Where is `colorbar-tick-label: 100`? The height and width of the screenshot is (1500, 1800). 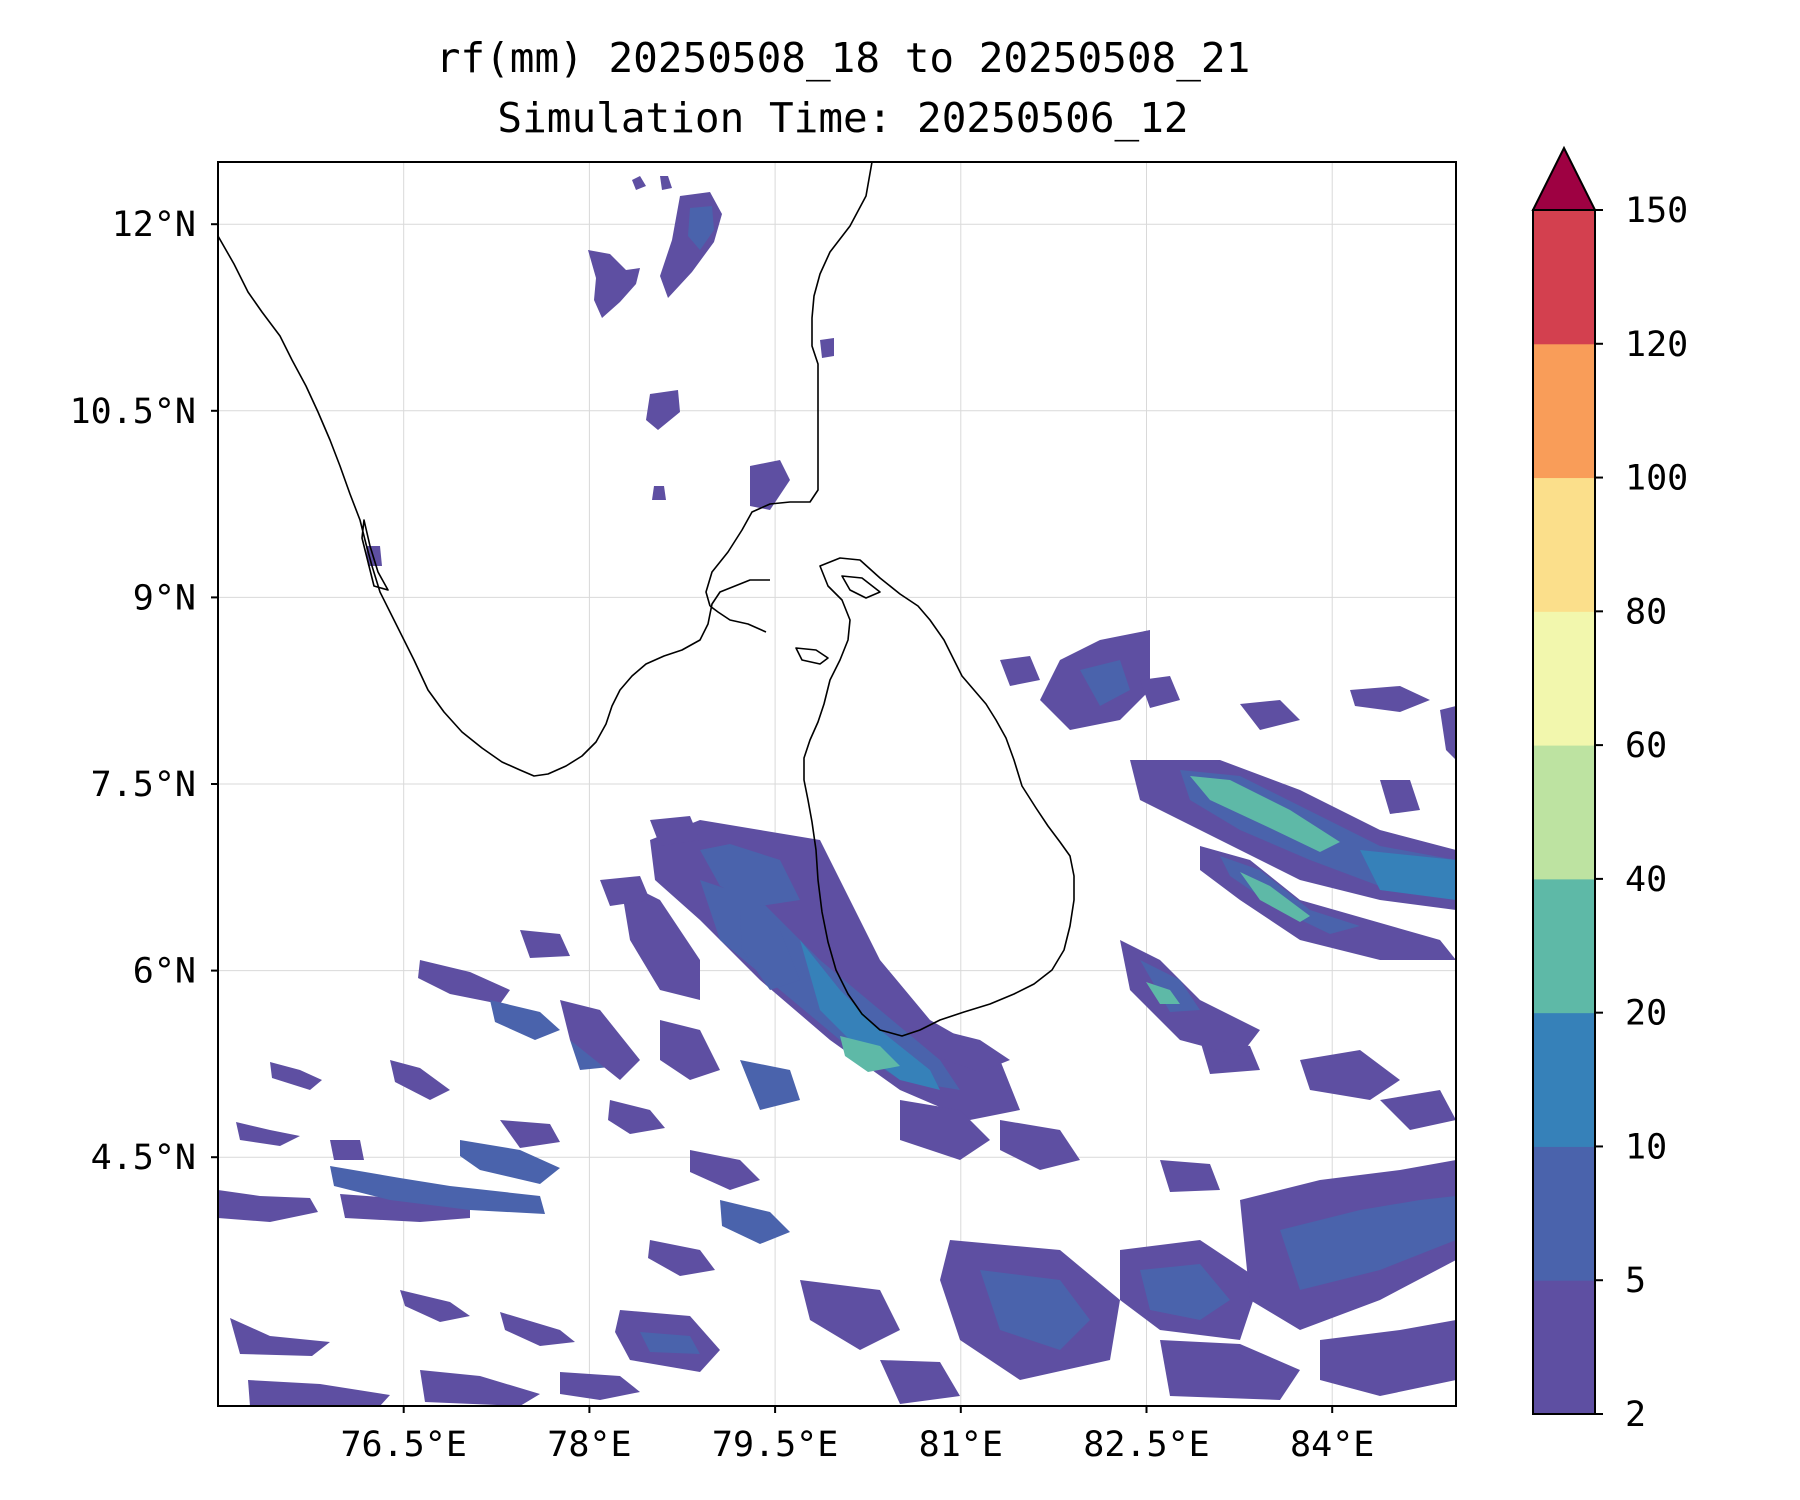
colorbar-tick-label: 100 is located at coordinates (1656, 479).